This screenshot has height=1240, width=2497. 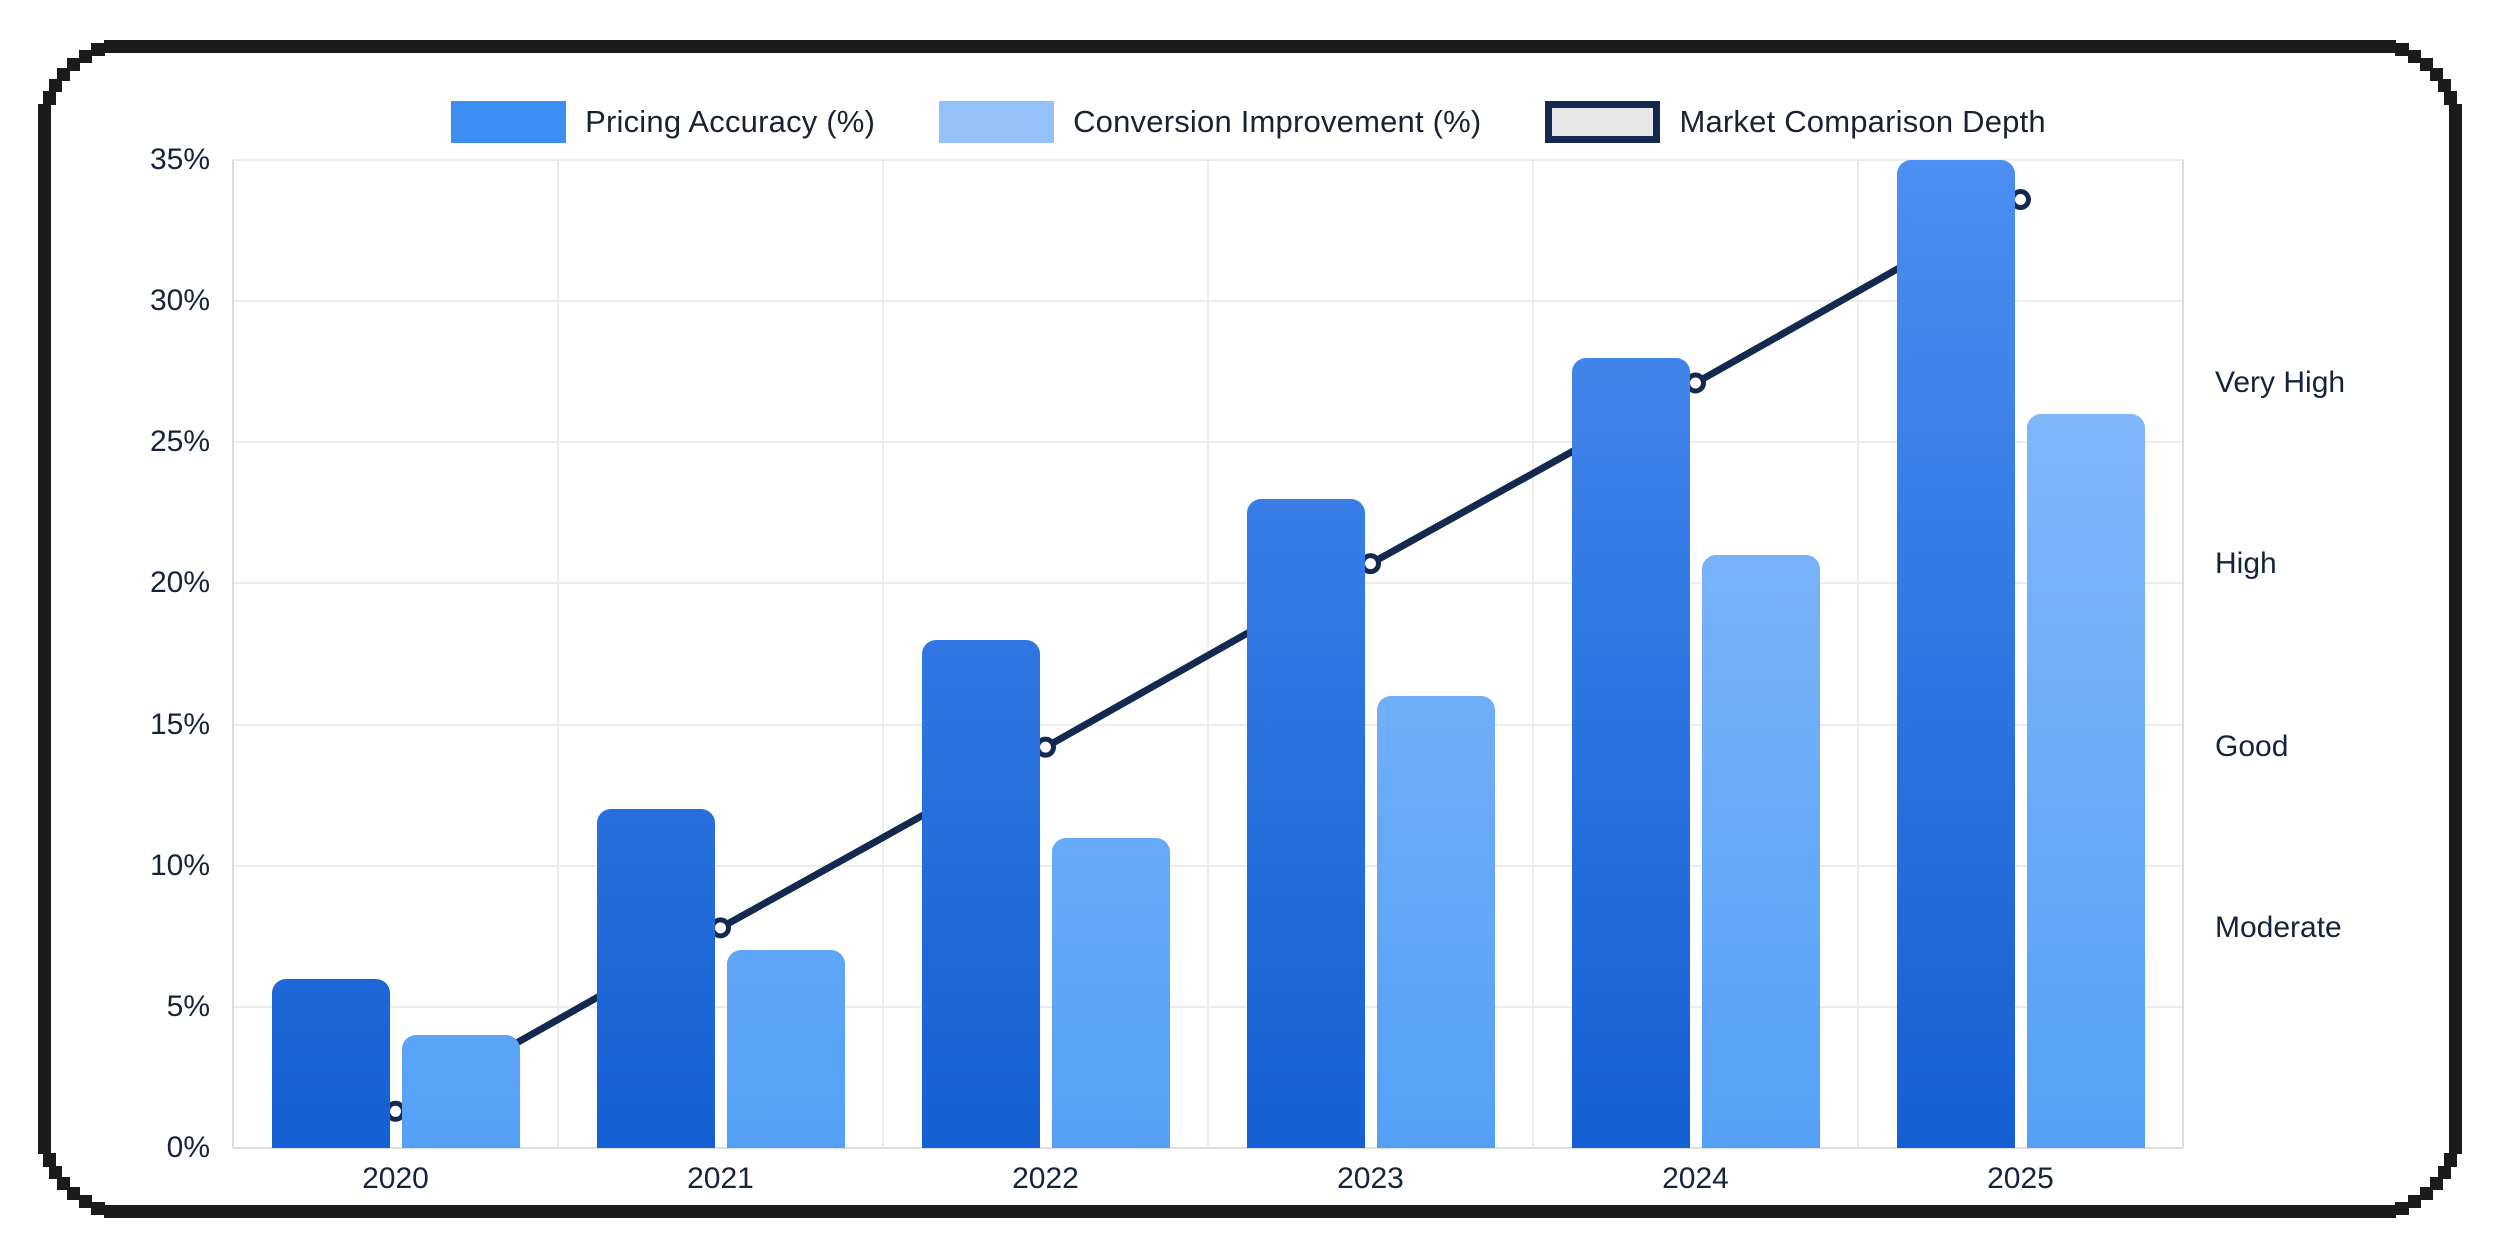 I want to click on legend-label: Conversion Improvement (%), so click(x=1277, y=121).